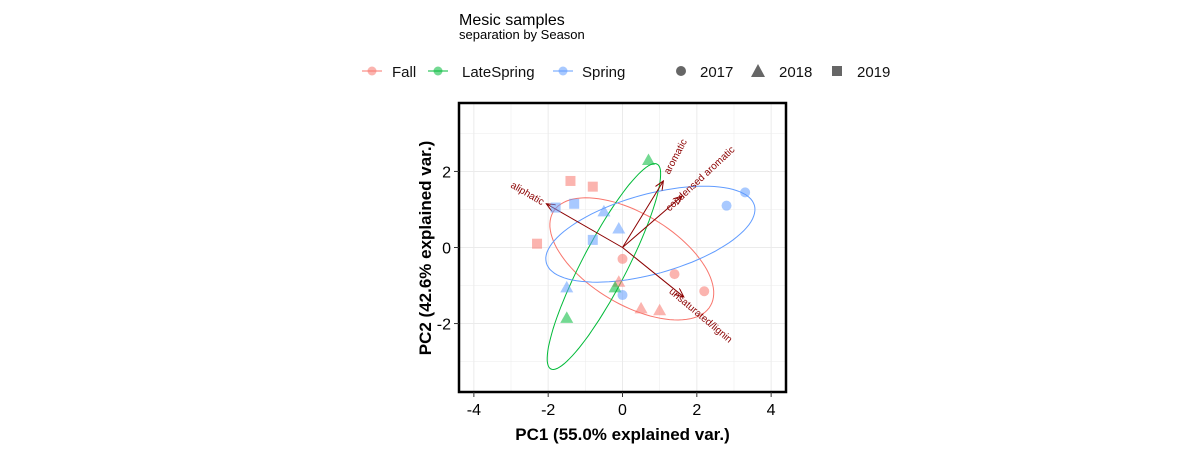 This screenshot has height=449, width=1200. I want to click on legend-item-2019: 2019, so click(861, 72).